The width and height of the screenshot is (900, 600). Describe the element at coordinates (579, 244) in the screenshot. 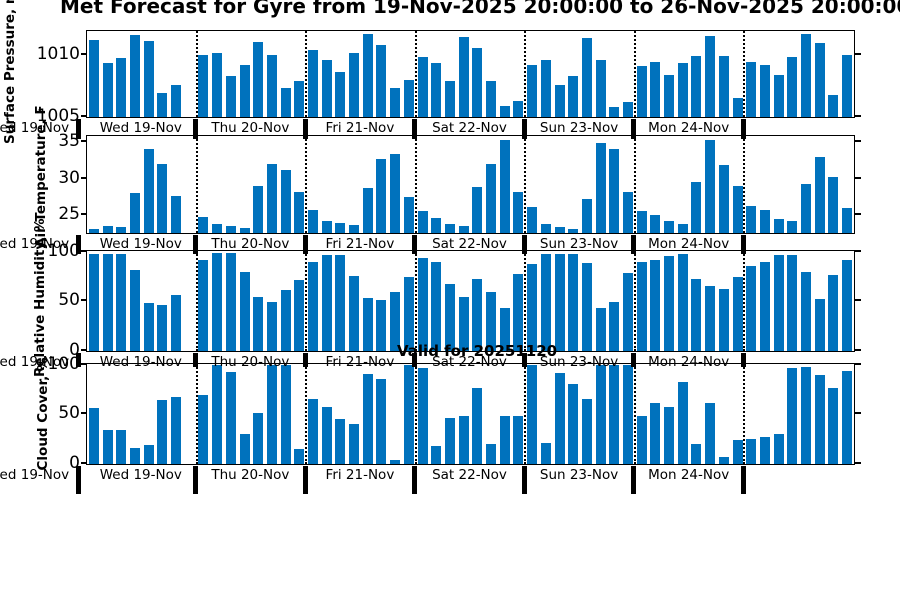

I see `day-label: Sun 23-Nov` at that location.